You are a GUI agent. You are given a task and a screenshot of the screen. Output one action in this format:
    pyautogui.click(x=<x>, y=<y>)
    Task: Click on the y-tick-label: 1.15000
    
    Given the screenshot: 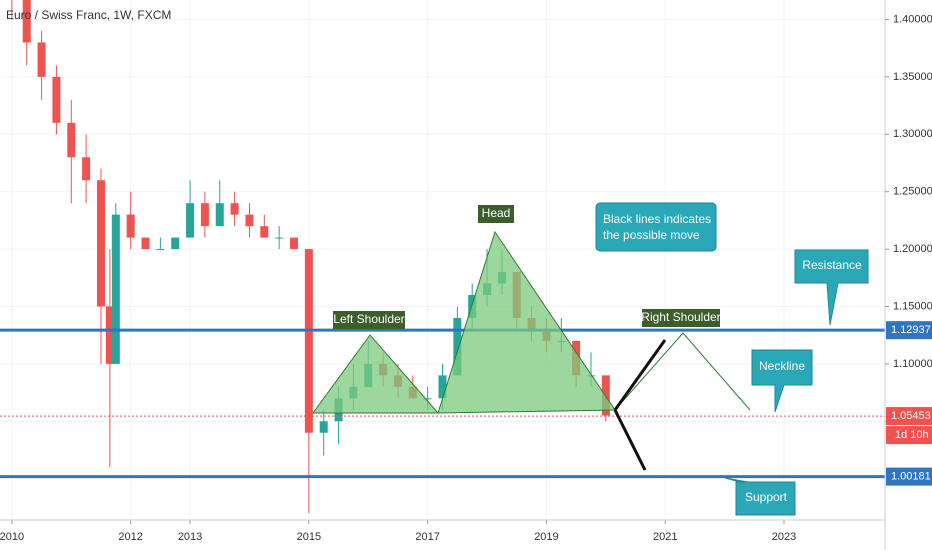 What is the action you would take?
    pyautogui.click(x=912, y=306)
    